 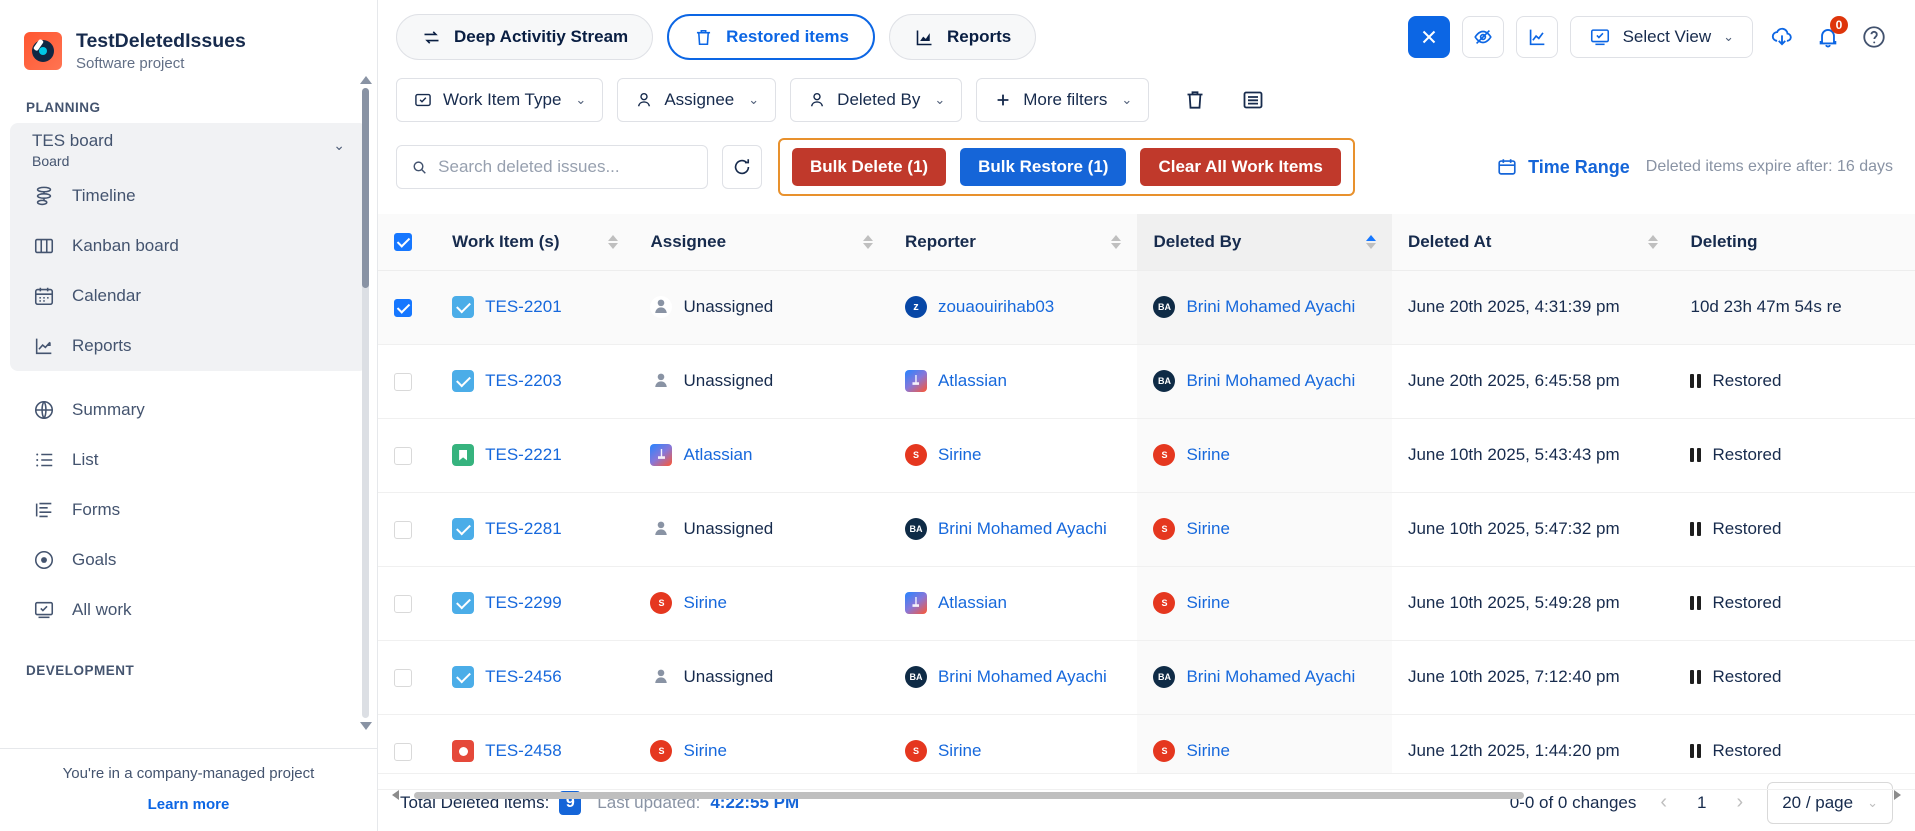 What do you see at coordinates (565, 167) in the screenshot?
I see `search-input` at bounding box center [565, 167].